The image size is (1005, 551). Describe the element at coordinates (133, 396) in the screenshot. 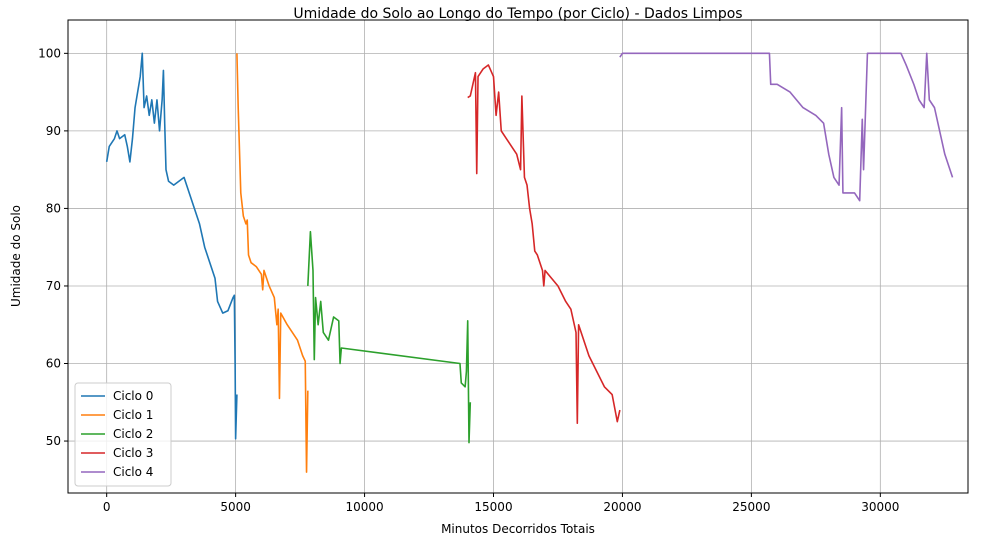

I see `legend-label: Ciclo 0` at that location.